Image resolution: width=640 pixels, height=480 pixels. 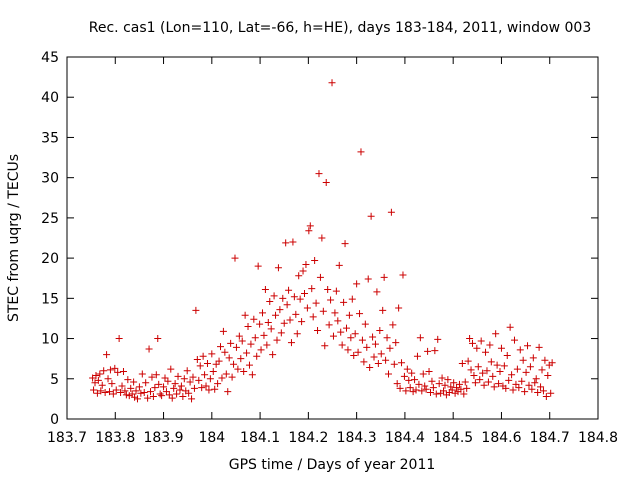 What do you see at coordinates (308, 438) in the screenshot?
I see `x-tick-label: 184.2` at bounding box center [308, 438].